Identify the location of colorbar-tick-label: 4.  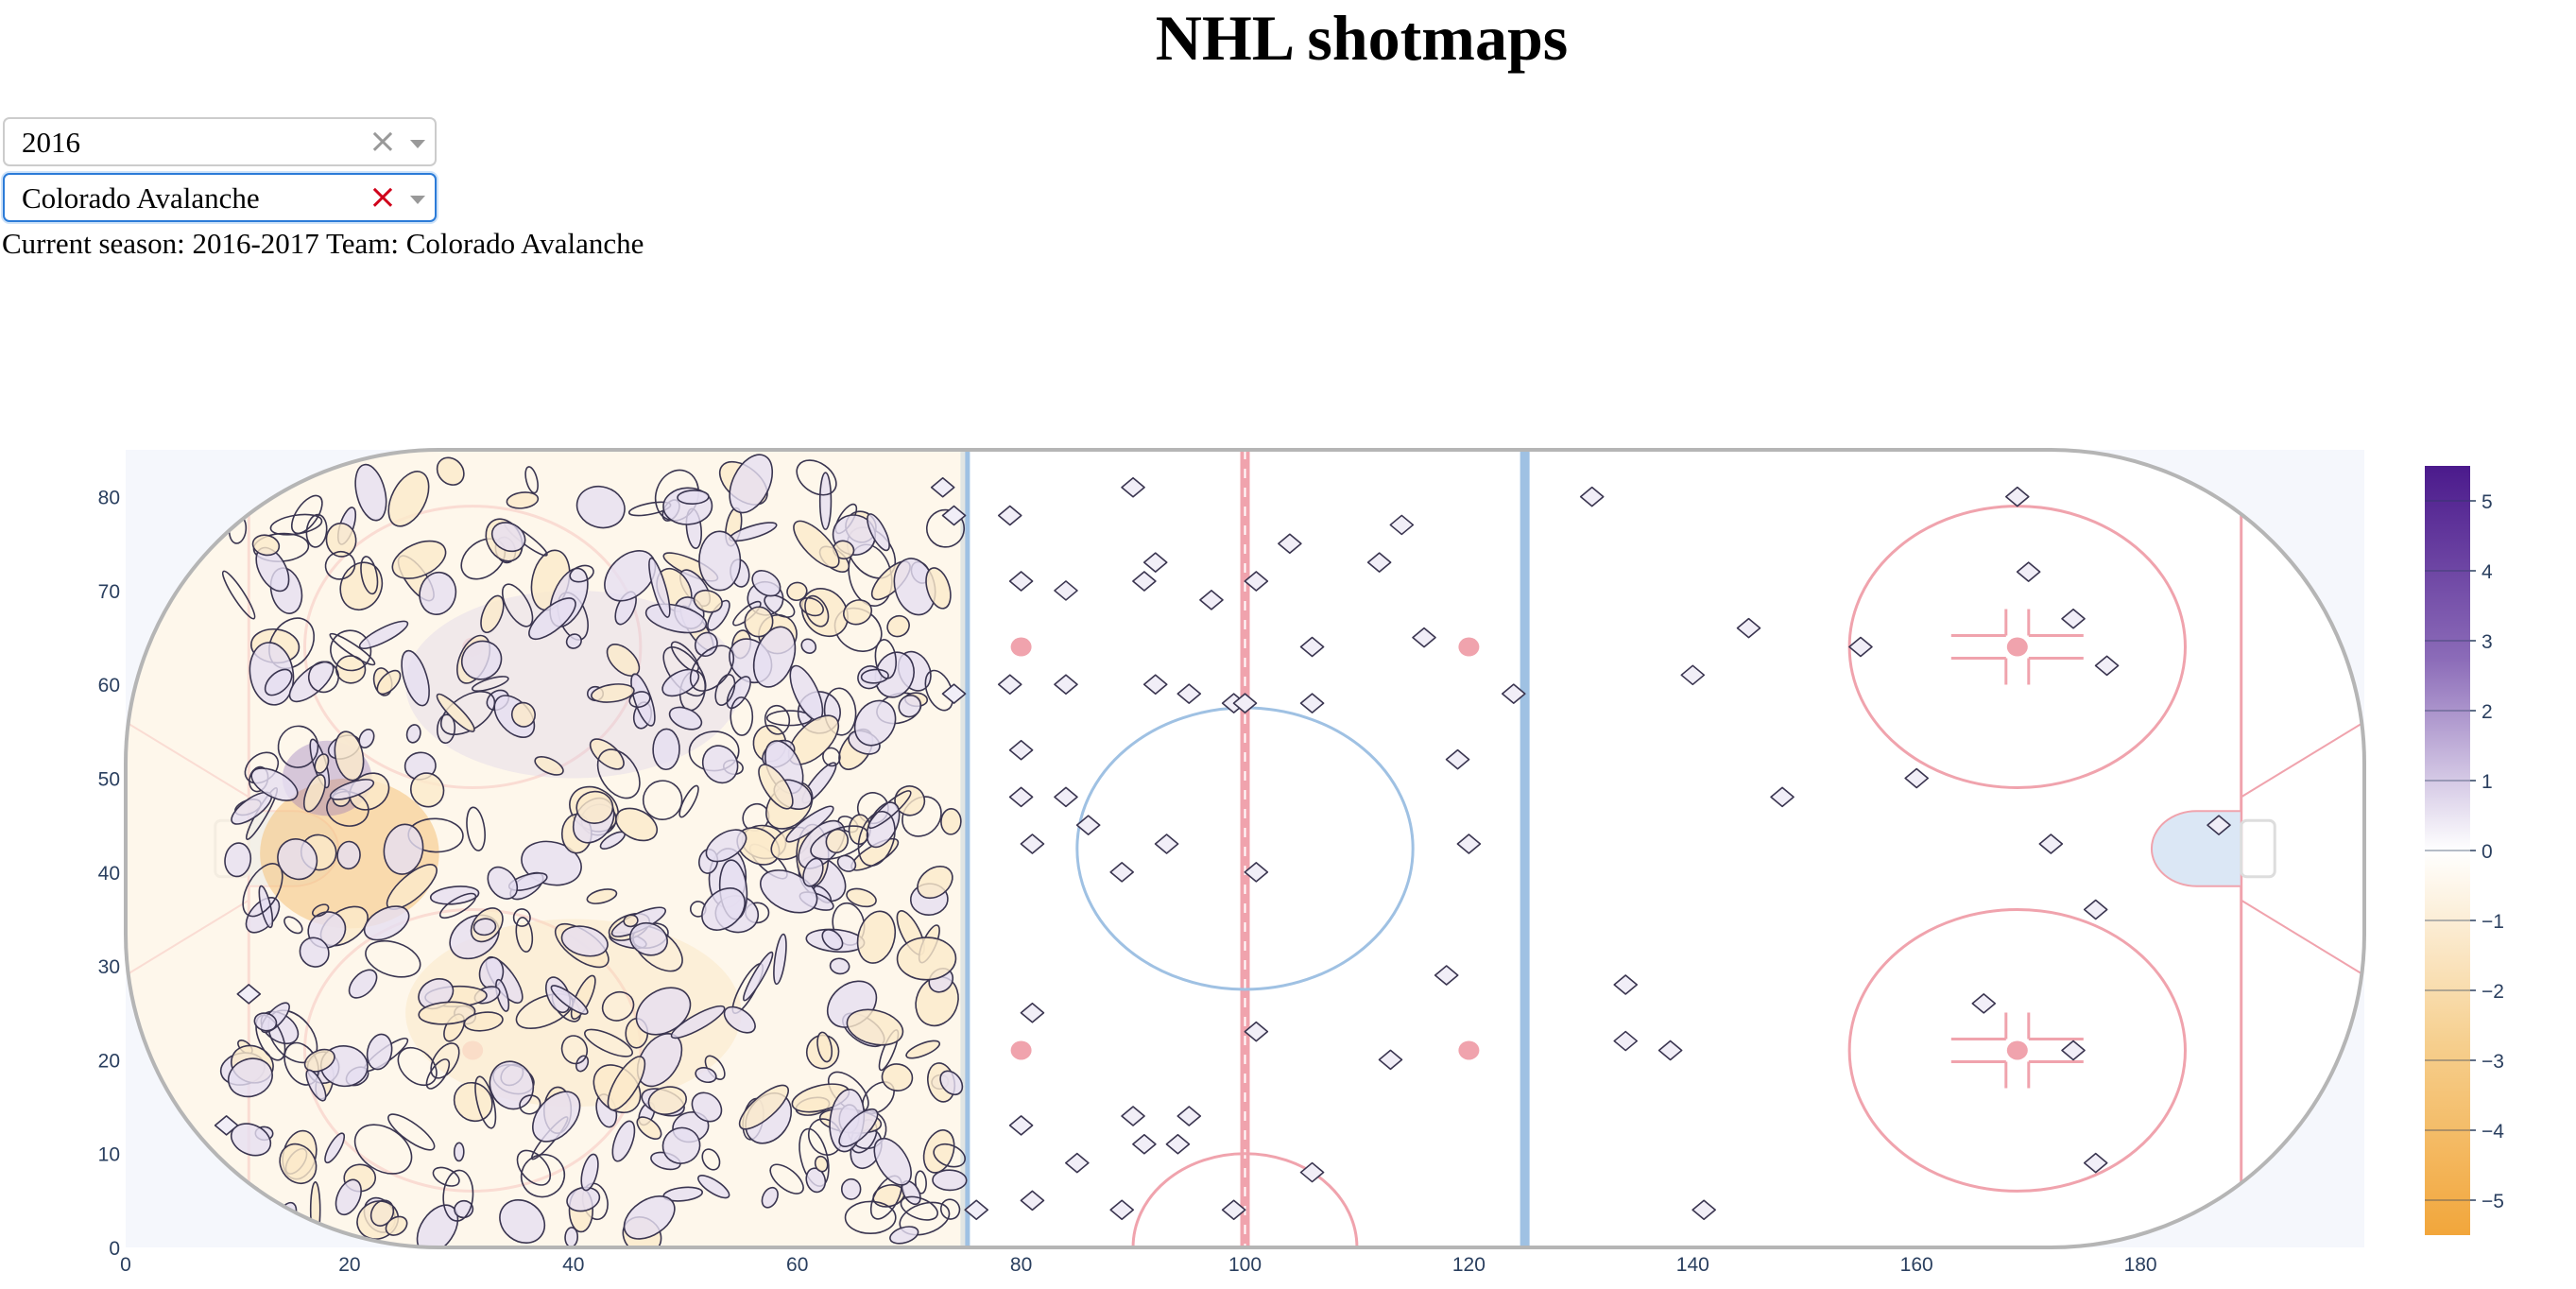
(2487, 572).